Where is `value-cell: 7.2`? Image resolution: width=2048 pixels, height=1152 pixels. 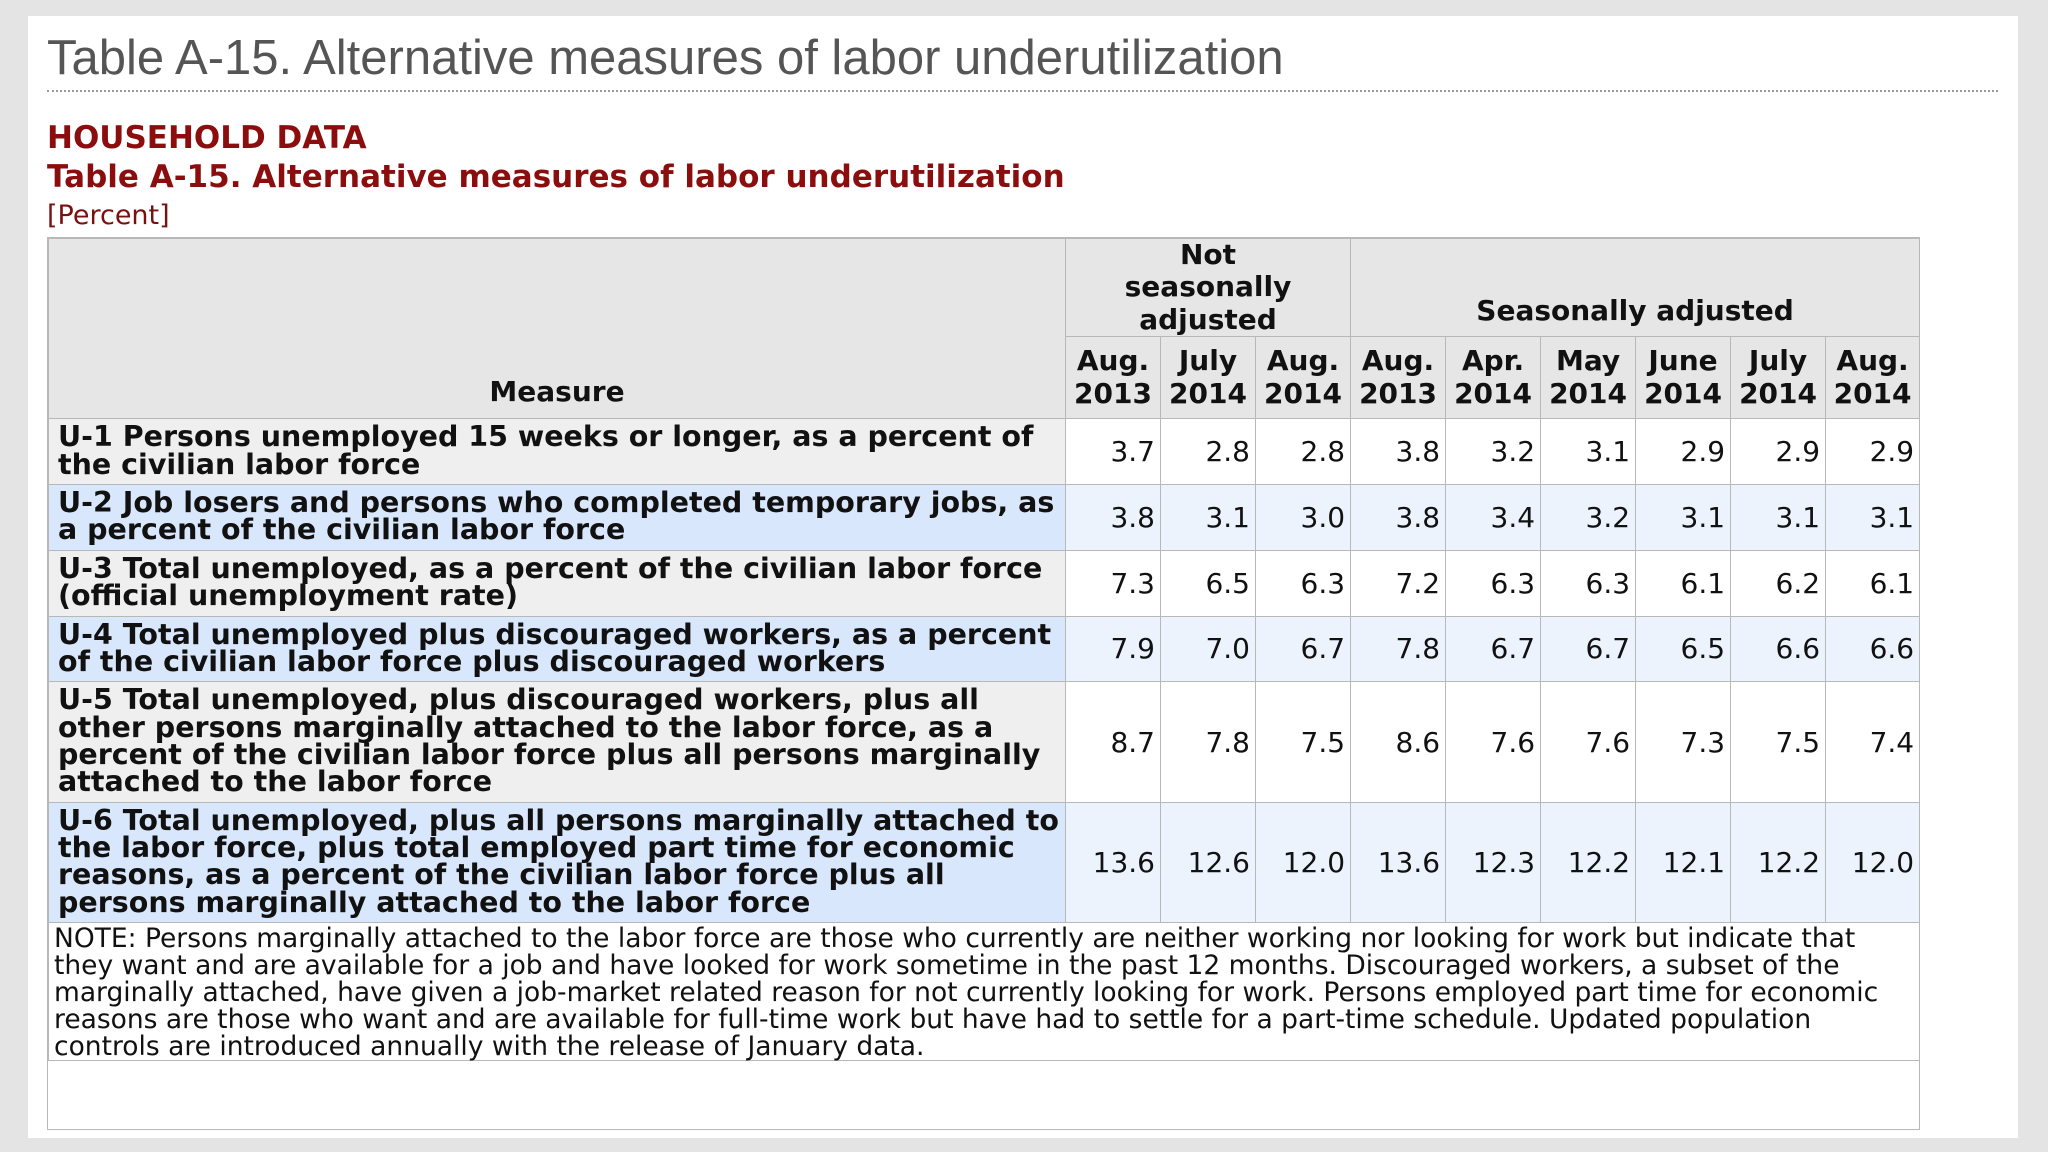 value-cell: 7.2 is located at coordinates (1398, 583).